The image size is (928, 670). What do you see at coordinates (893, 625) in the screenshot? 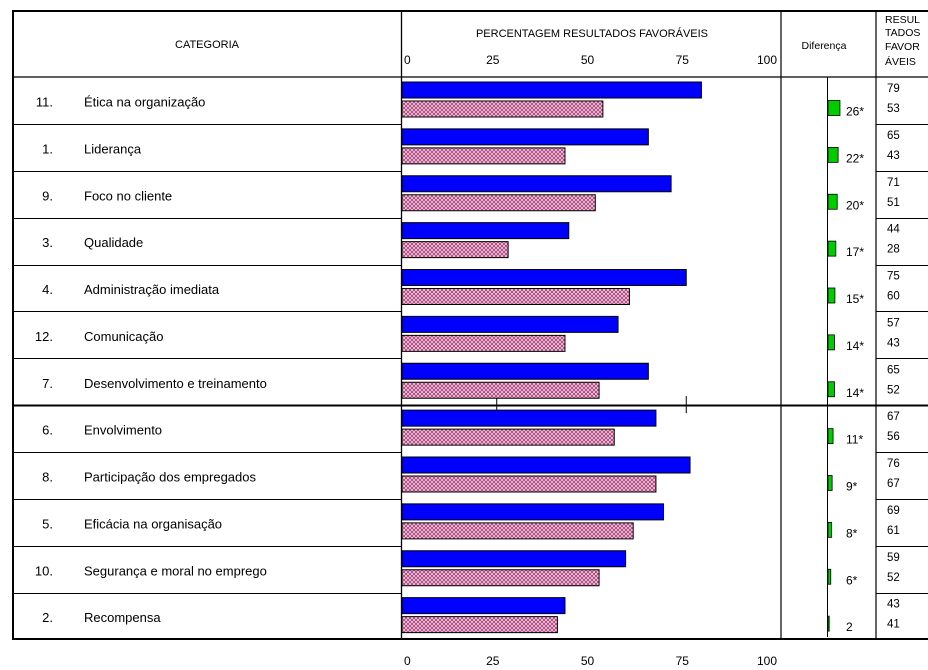
I see `result-value: 41` at bounding box center [893, 625].